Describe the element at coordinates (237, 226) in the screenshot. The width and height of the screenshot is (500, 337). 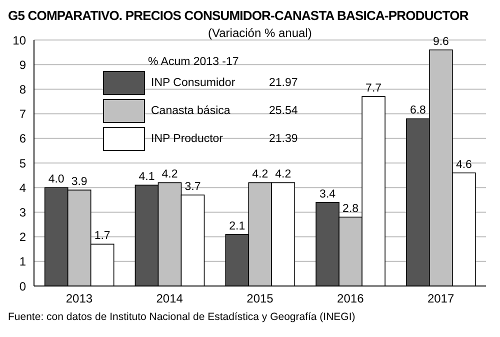
I see `data-label: 2.1` at that location.